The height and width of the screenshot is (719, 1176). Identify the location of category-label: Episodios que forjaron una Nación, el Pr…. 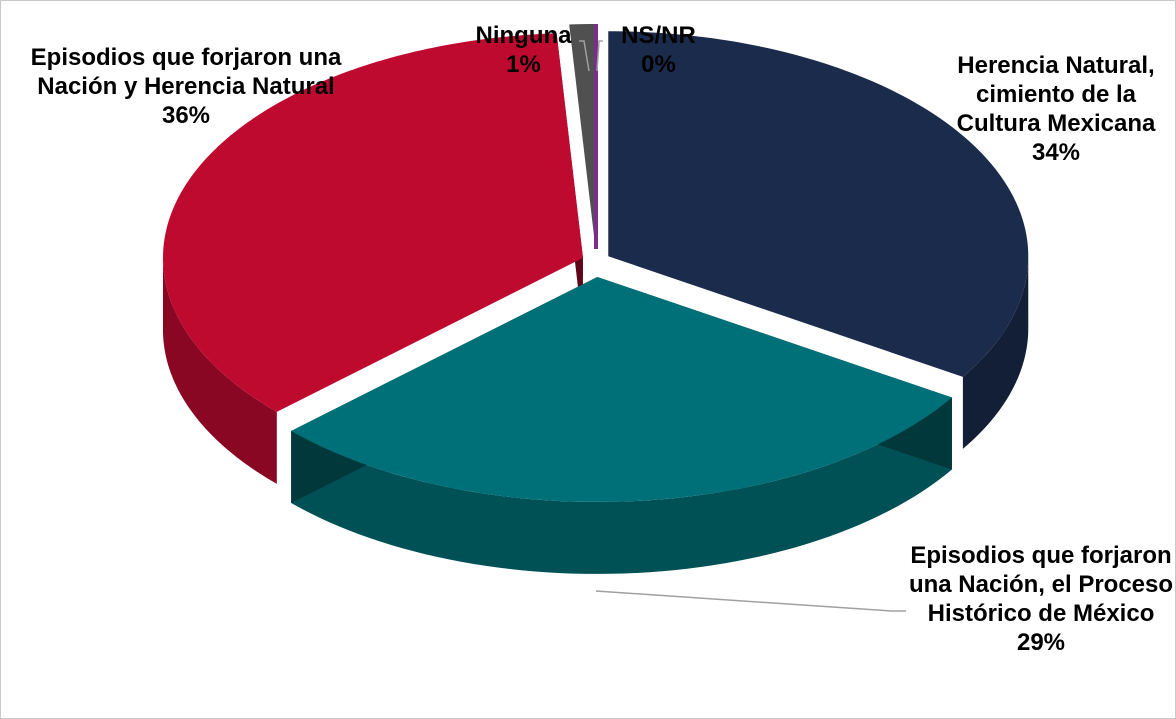
(1041, 584).